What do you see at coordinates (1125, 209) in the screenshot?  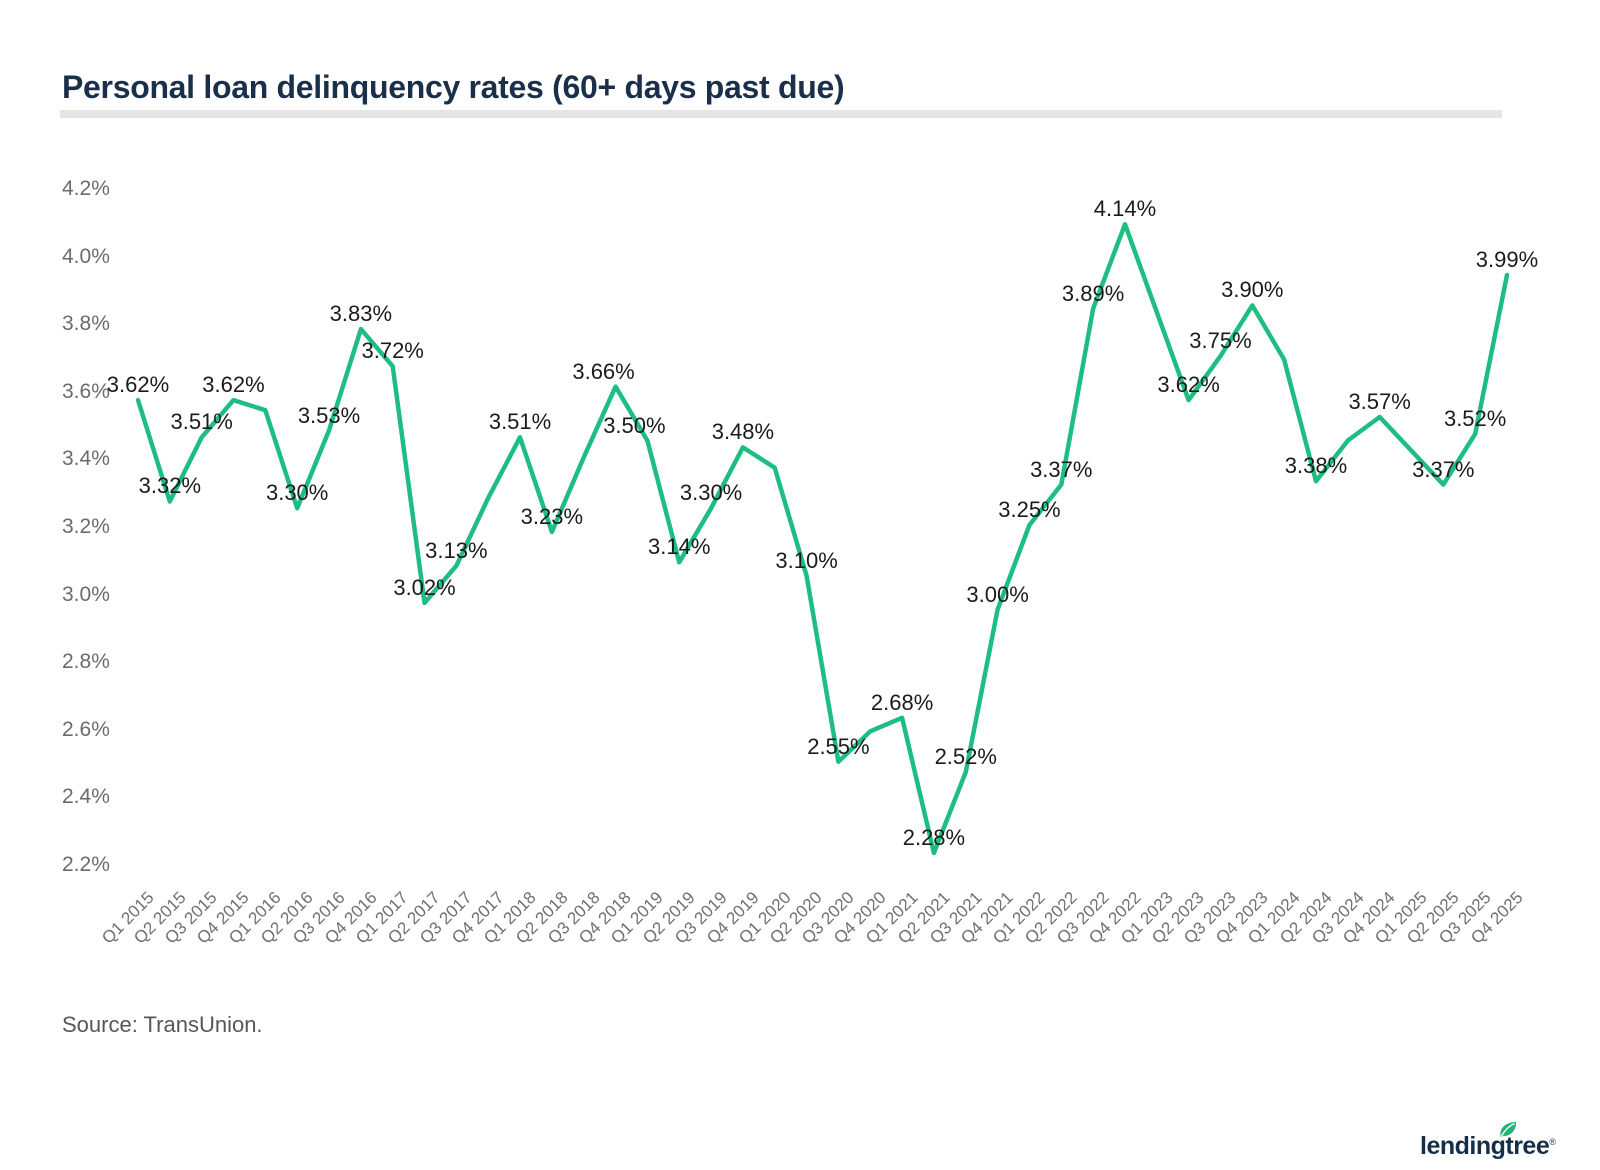 I see `data-label: 4.14%` at bounding box center [1125, 209].